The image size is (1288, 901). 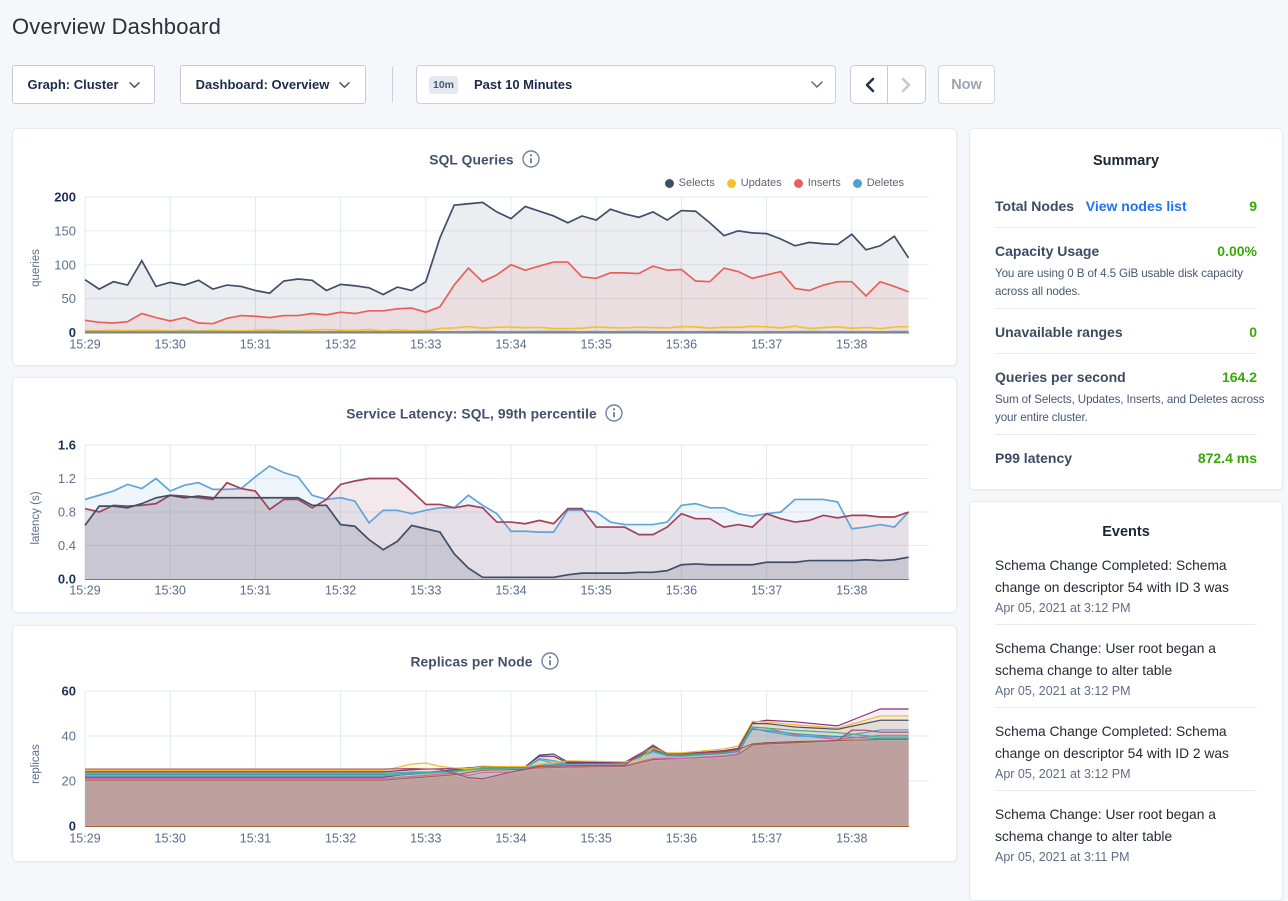 I want to click on svg-text: 40, so click(x=69, y=736).